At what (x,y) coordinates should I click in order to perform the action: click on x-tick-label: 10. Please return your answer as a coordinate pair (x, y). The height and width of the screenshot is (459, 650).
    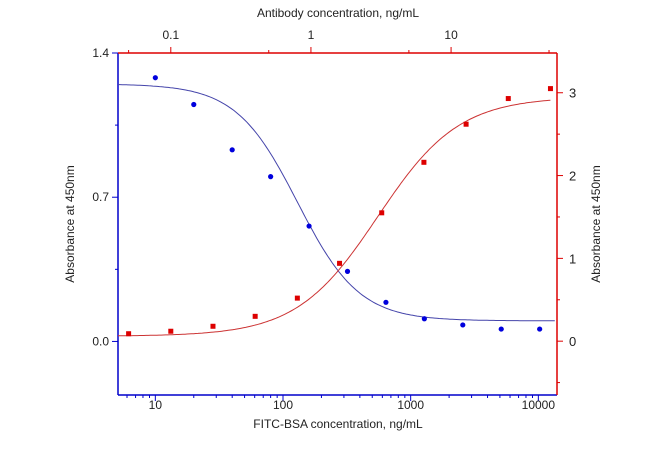
    Looking at the image, I should click on (156, 405).